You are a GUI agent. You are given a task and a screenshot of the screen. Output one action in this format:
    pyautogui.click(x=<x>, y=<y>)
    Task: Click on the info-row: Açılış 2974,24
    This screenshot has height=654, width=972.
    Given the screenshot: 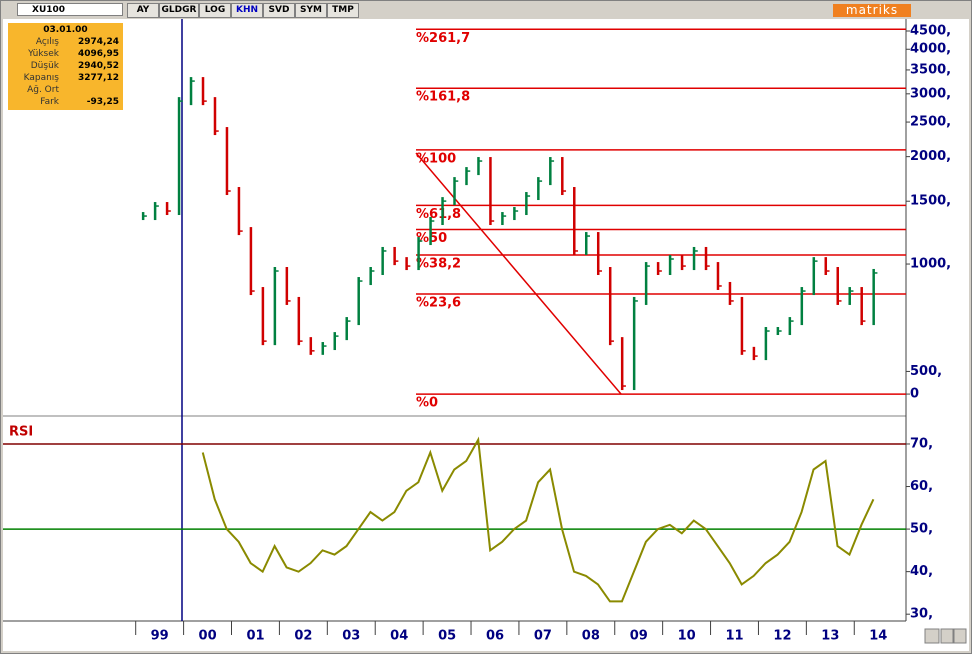 What is the action you would take?
    pyautogui.click(x=65, y=42)
    